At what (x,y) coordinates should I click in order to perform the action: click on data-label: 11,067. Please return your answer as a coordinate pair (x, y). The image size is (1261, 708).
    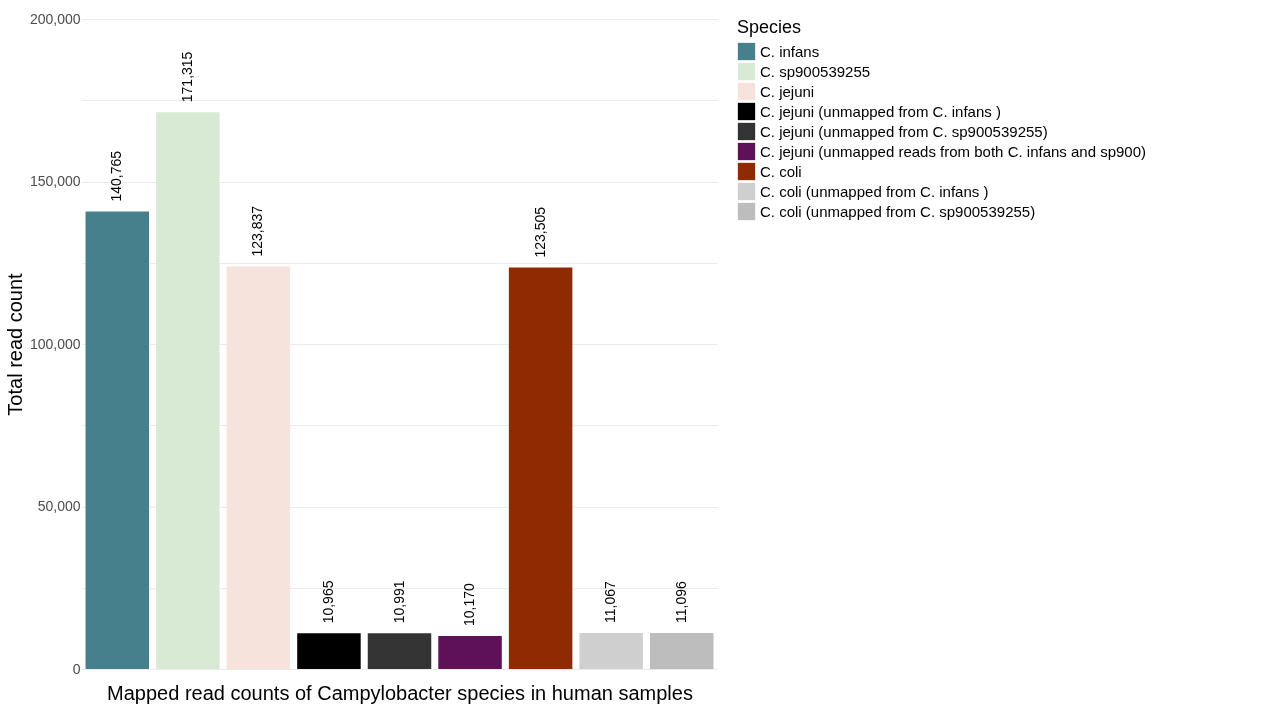
    Looking at the image, I should click on (610, 602).